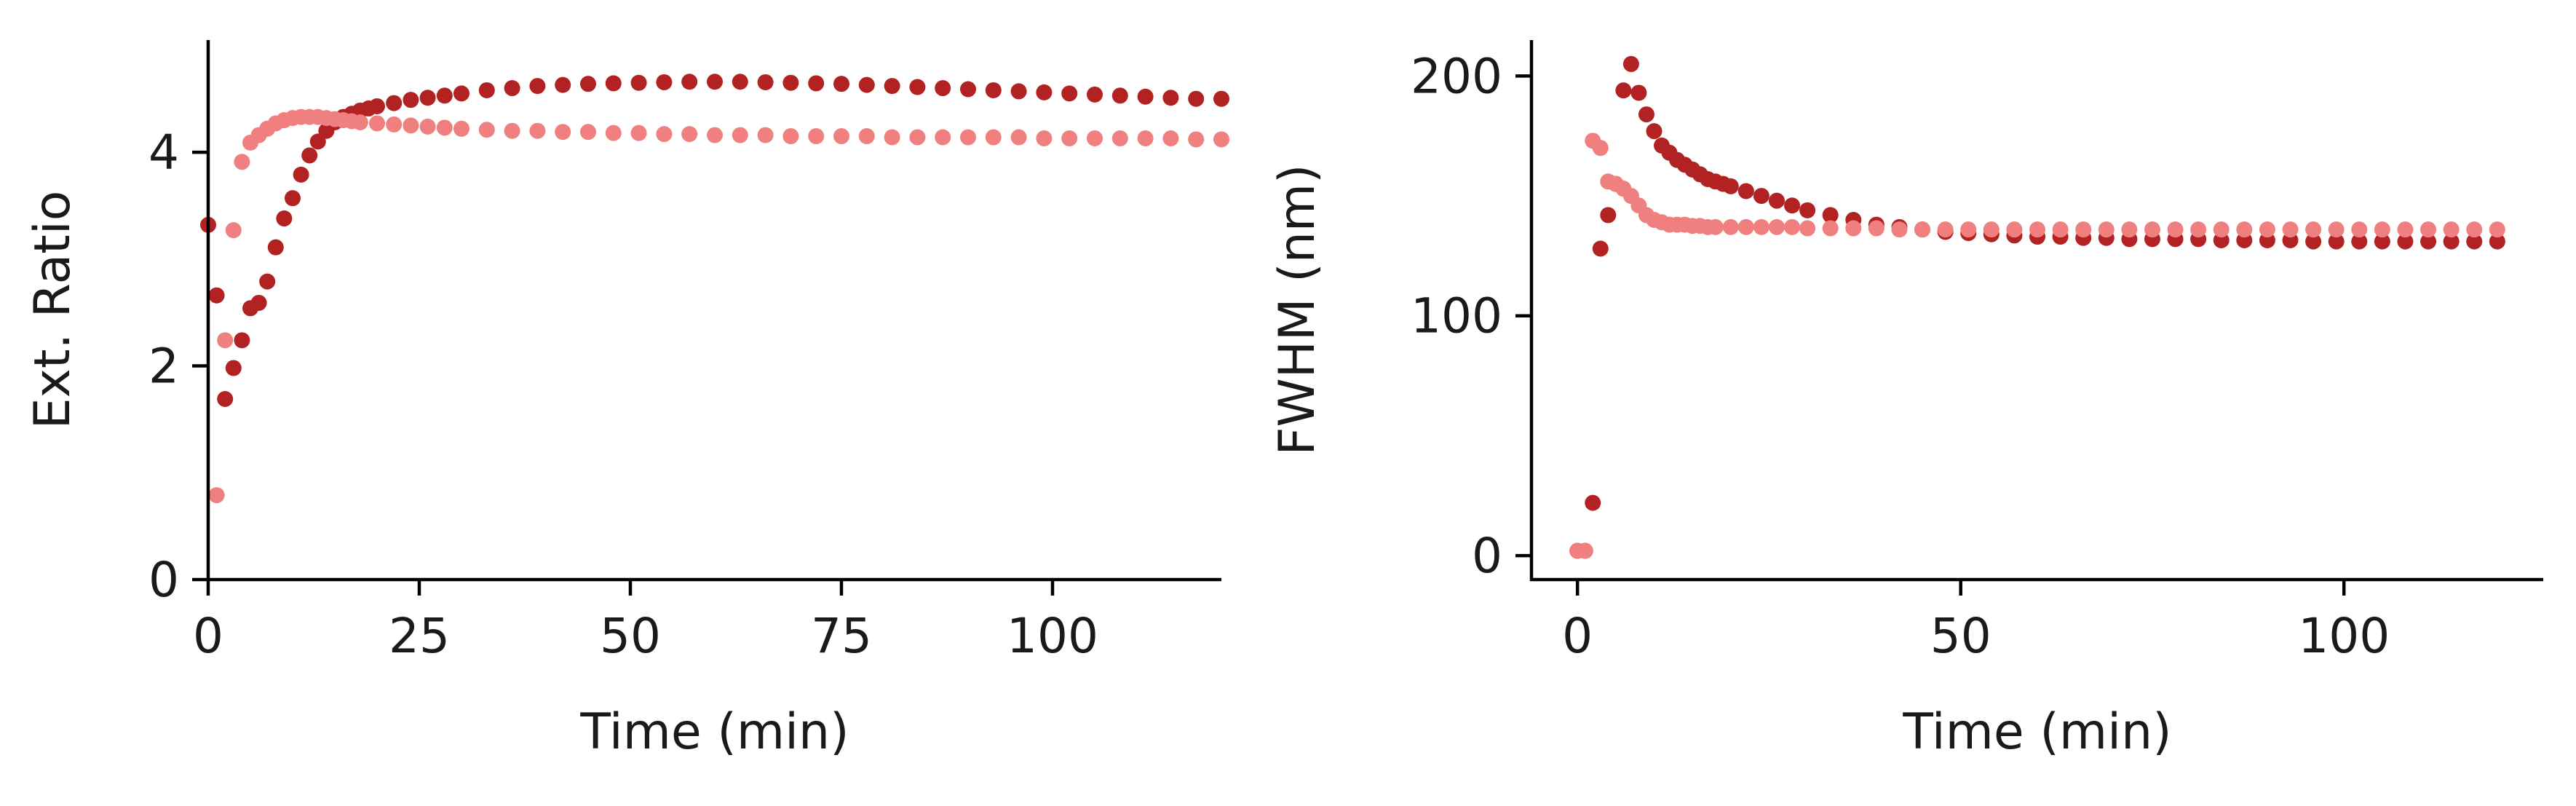 This screenshot has width=2576, height=806. I want to click on fwhm-y-axis-label: FWHM (nm), so click(1297, 309).